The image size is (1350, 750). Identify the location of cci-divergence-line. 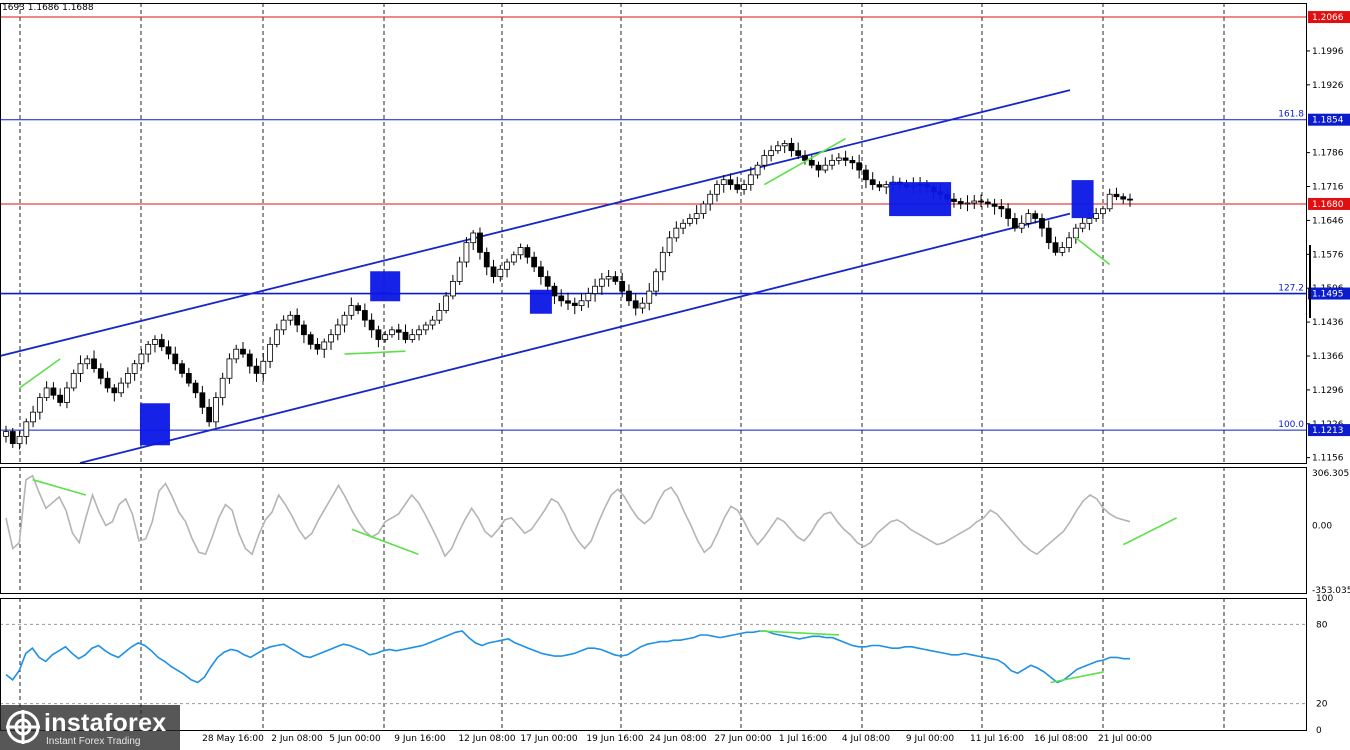
(59, 487).